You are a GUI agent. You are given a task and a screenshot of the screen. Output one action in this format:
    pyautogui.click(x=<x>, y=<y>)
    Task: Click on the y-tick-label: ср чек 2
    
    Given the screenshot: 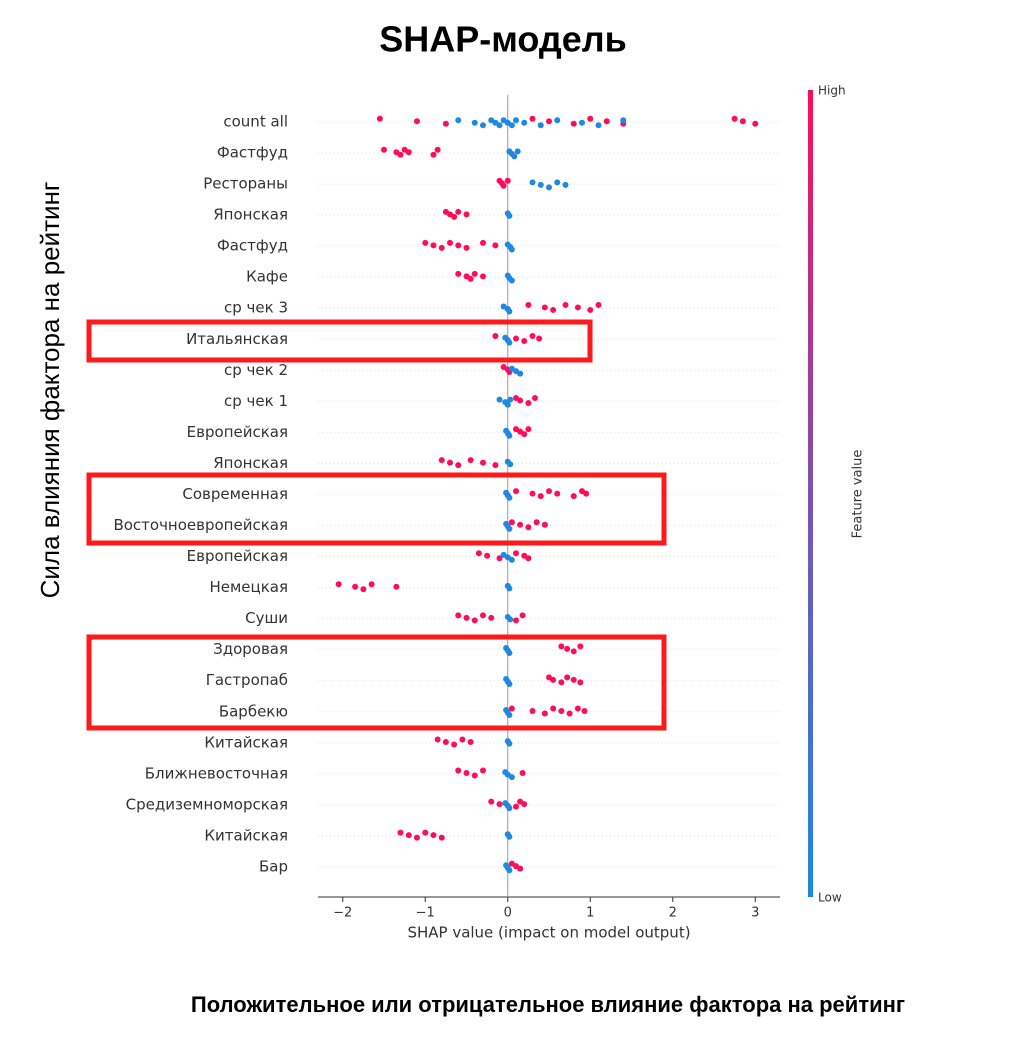 What is the action you would take?
    pyautogui.click(x=256, y=370)
    